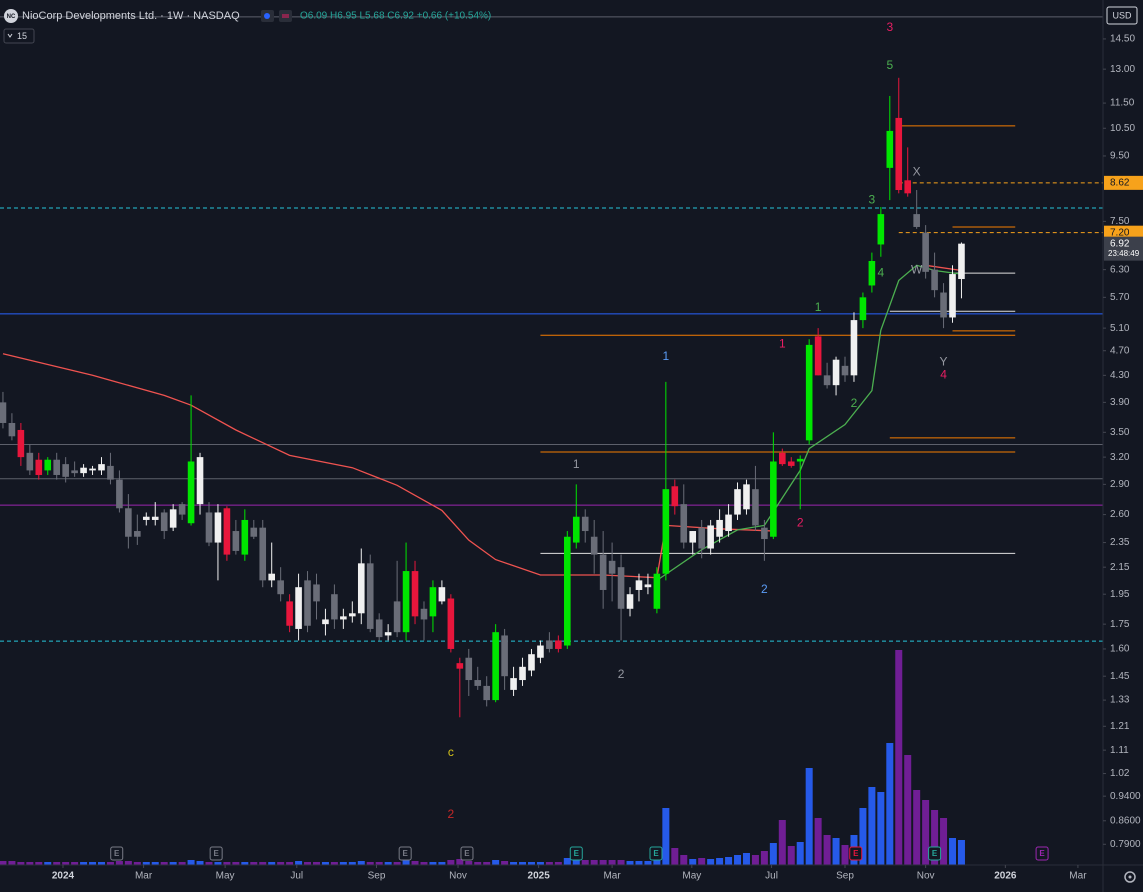 Image resolution: width=1143 pixels, height=892 pixels. Describe the element at coordinates (1122, 39) in the screenshot. I see `y-tick-label: 14.50` at that location.